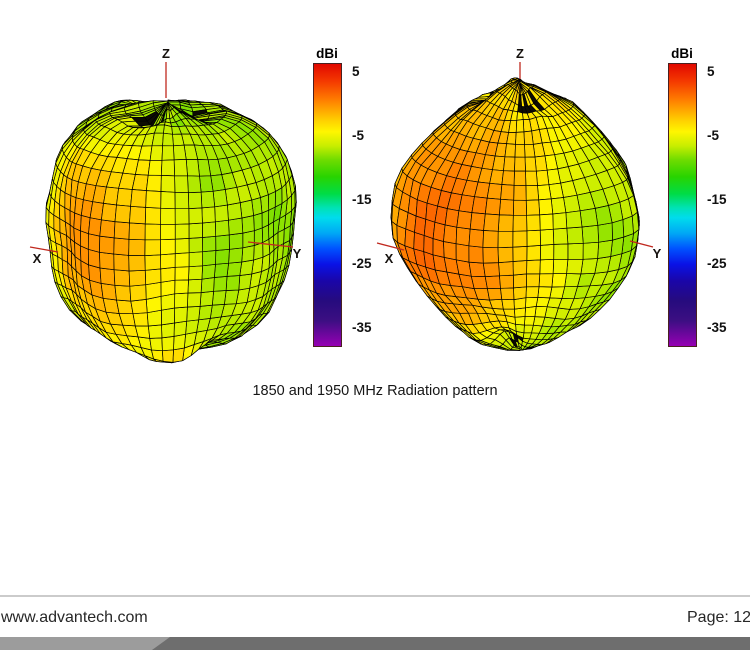 This screenshot has height=650, width=750. Describe the element at coordinates (348, 196) in the screenshot. I see `colorbar-left: dBi 5 -5 -15 -25 -35` at that location.